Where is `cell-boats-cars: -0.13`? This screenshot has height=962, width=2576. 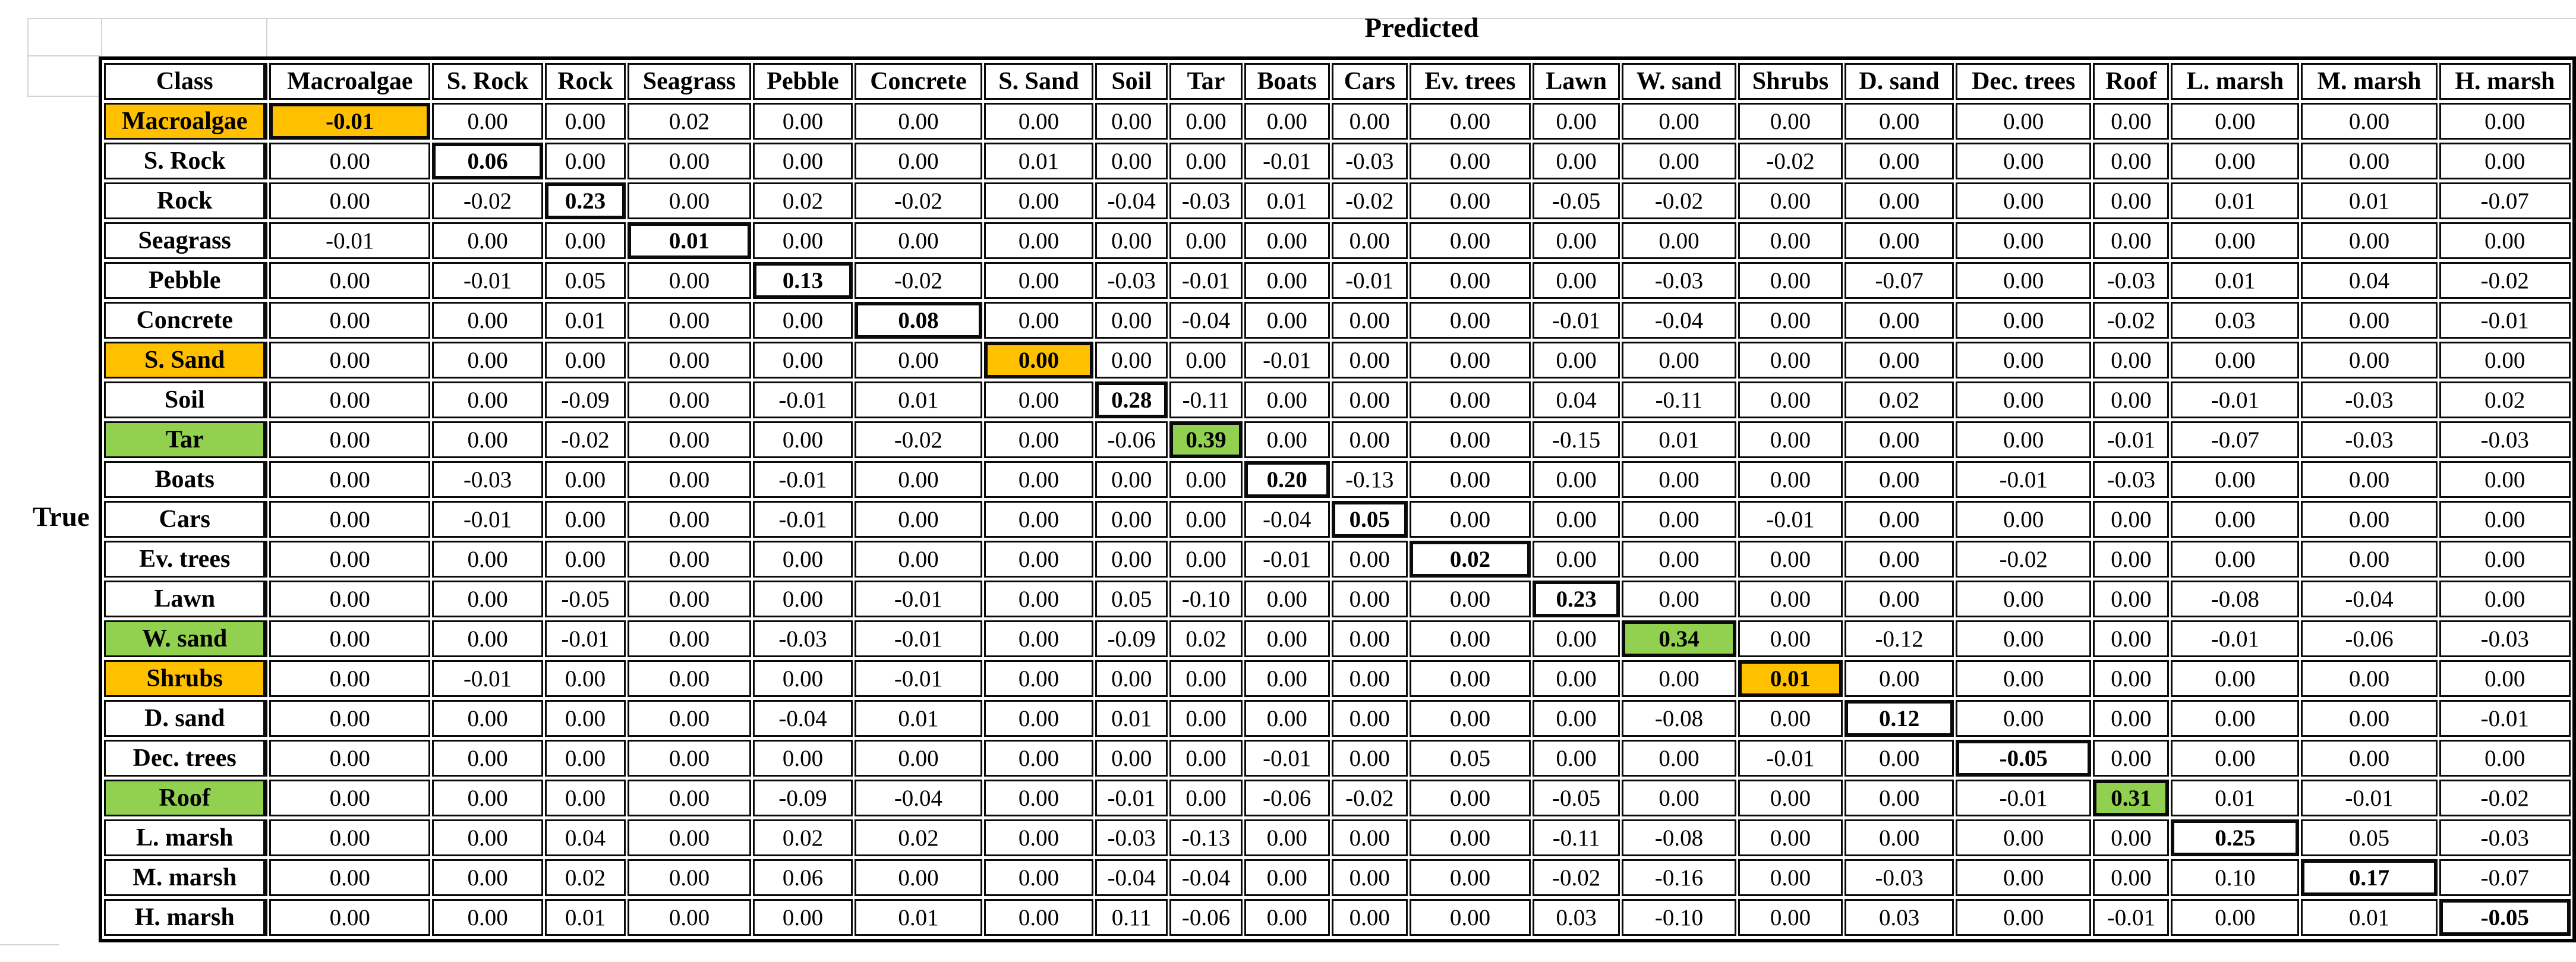 cell-boats-cars: -0.13 is located at coordinates (1370, 479).